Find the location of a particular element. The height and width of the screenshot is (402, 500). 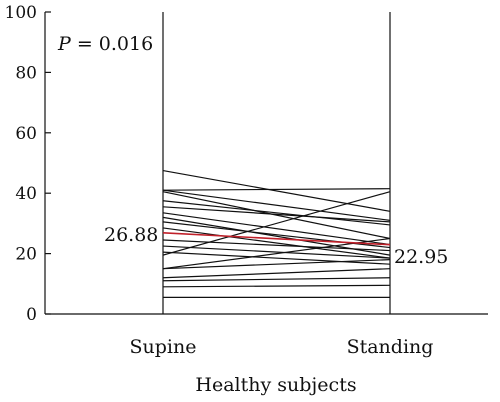

mean-line is located at coordinates (276, 239).